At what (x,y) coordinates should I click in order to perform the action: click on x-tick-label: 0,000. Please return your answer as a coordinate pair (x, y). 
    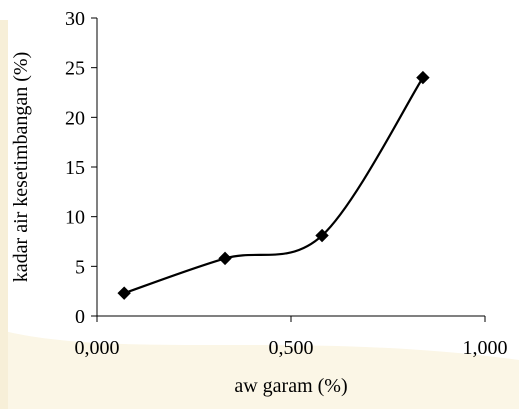
    Looking at the image, I should click on (97, 348).